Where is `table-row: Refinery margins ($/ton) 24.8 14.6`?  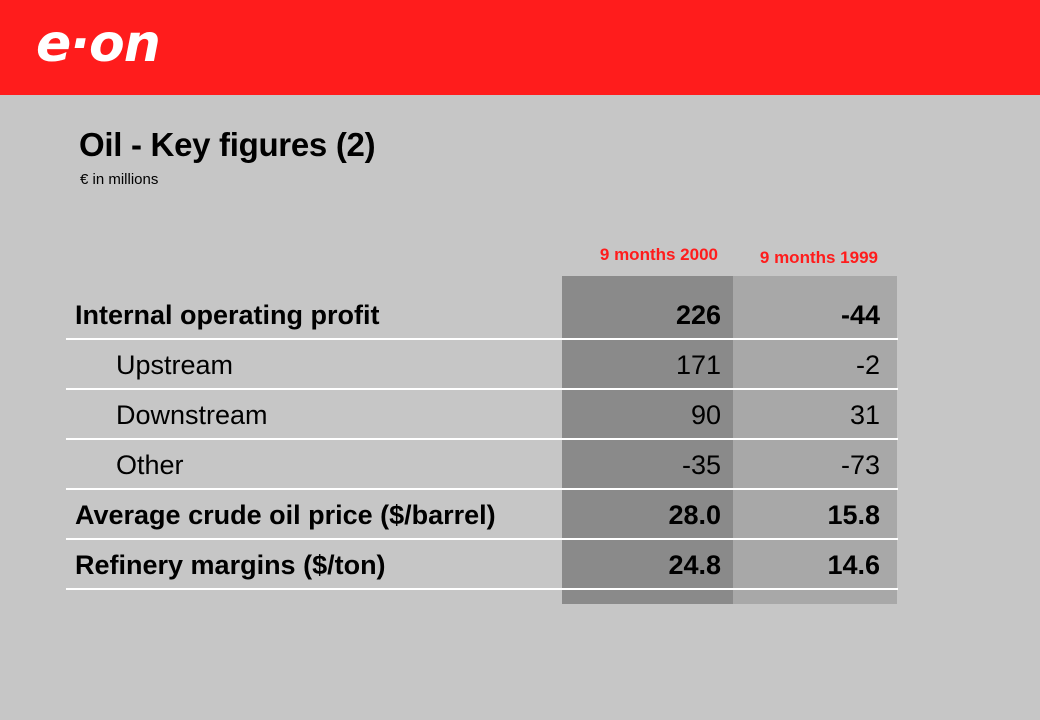 table-row: Refinery margins ($/ton) 24.8 14.6 is located at coordinates (520, 565).